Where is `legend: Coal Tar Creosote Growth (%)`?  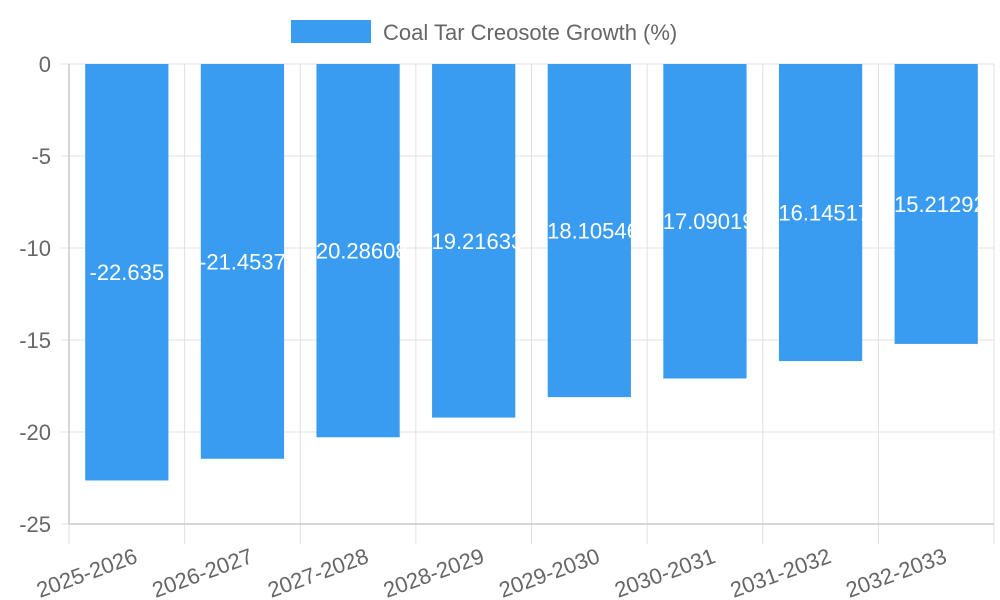
legend: Coal Tar Creosote Growth (%) is located at coordinates (484, 32).